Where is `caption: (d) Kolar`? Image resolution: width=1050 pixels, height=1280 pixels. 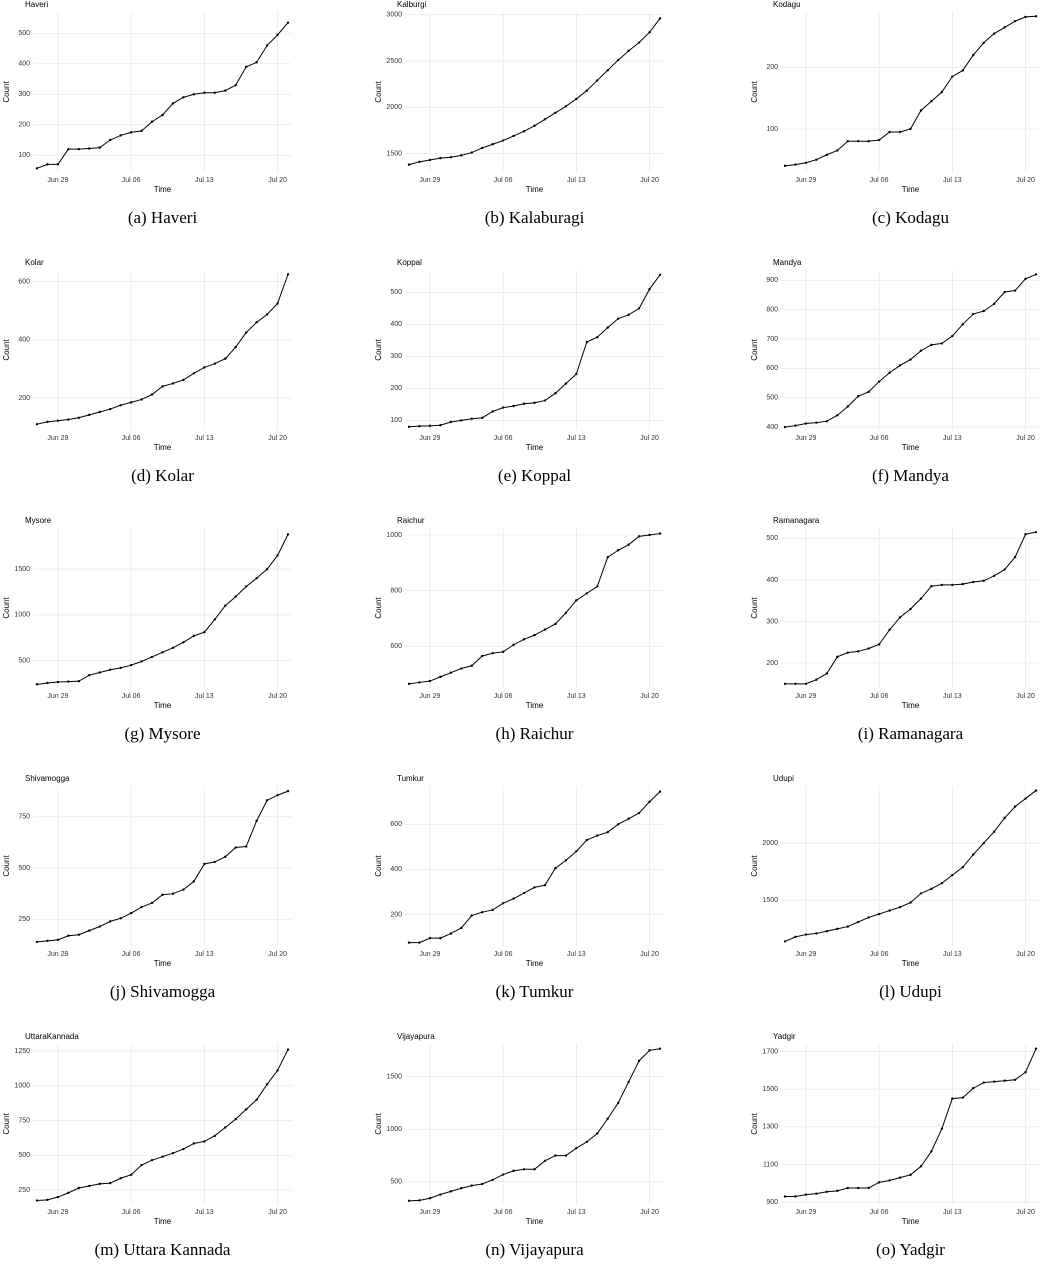
caption: (d) Kolar is located at coordinates (162, 475).